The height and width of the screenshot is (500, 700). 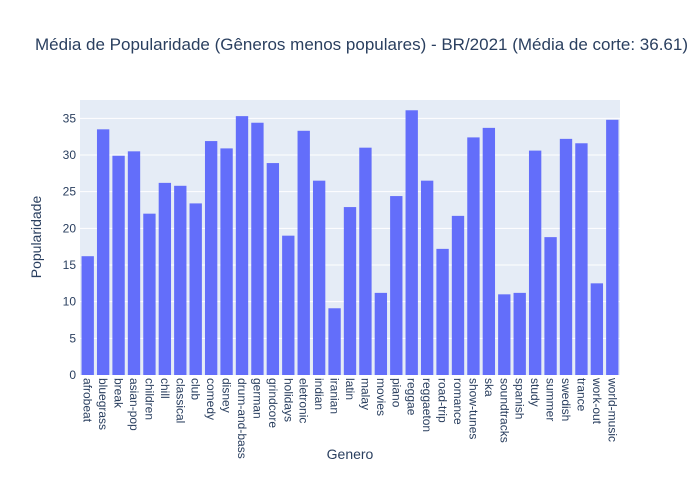 What do you see at coordinates (566, 256) in the screenshot?
I see `bar-swedish` at bounding box center [566, 256].